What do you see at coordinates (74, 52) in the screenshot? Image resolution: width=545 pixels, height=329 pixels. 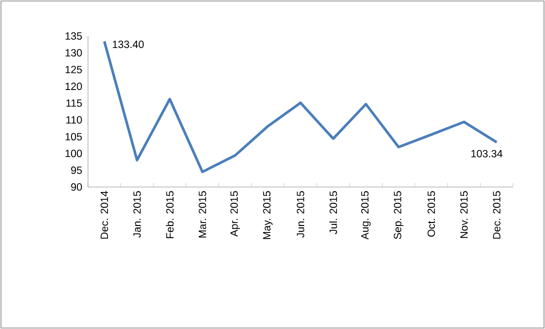 I see `y-tick-label: 130` at bounding box center [74, 52].